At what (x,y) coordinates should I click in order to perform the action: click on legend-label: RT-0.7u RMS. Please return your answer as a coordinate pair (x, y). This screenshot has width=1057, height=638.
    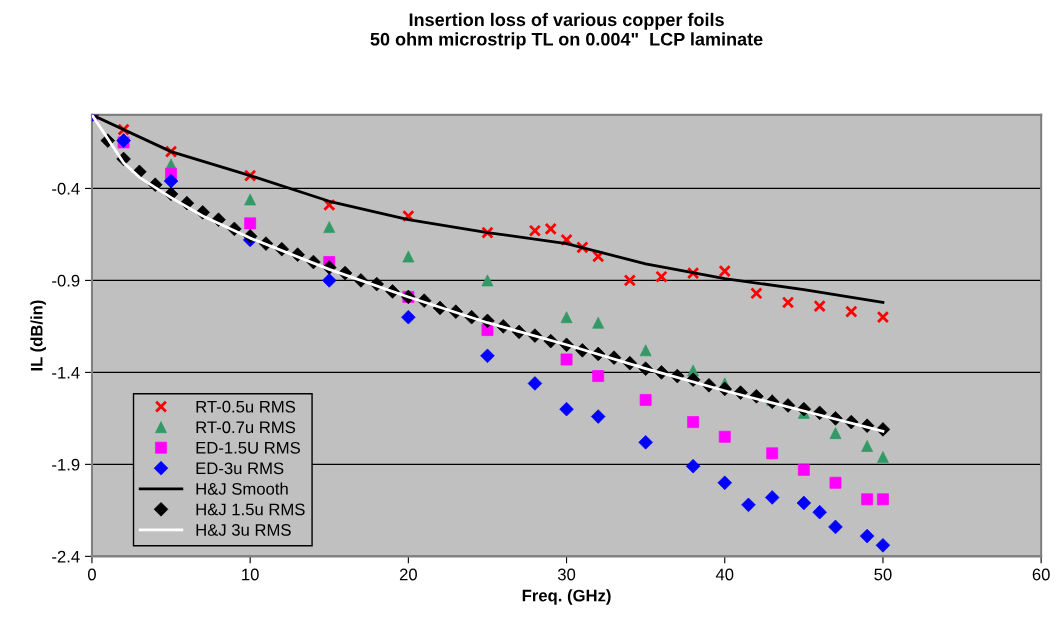
    Looking at the image, I should click on (246, 427).